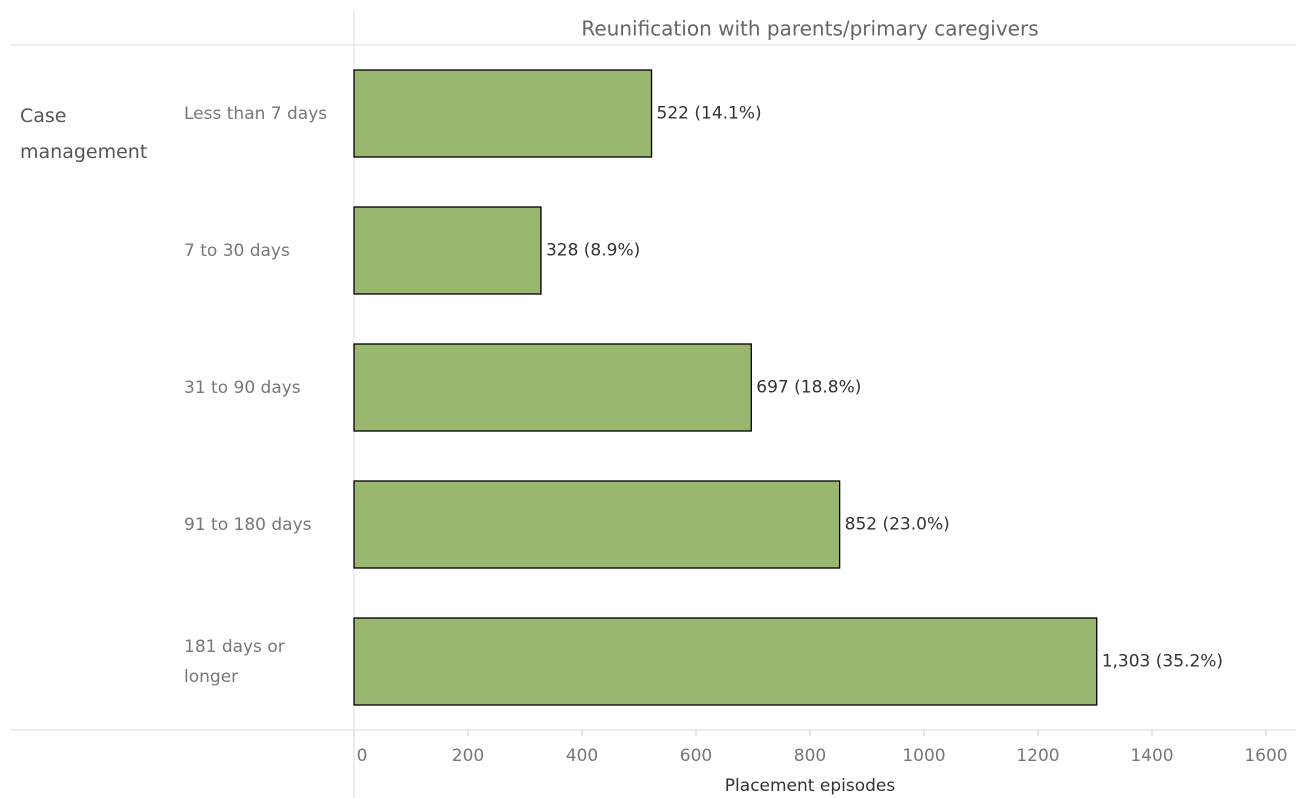 Image resolution: width=1296 pixels, height=798 pixels. I want to click on x-tick-label: 600, so click(696, 756).